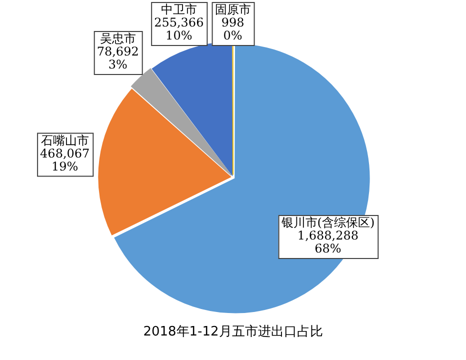 The image size is (466, 360). I want to click on slice-label: 固原市, so click(232, 9).